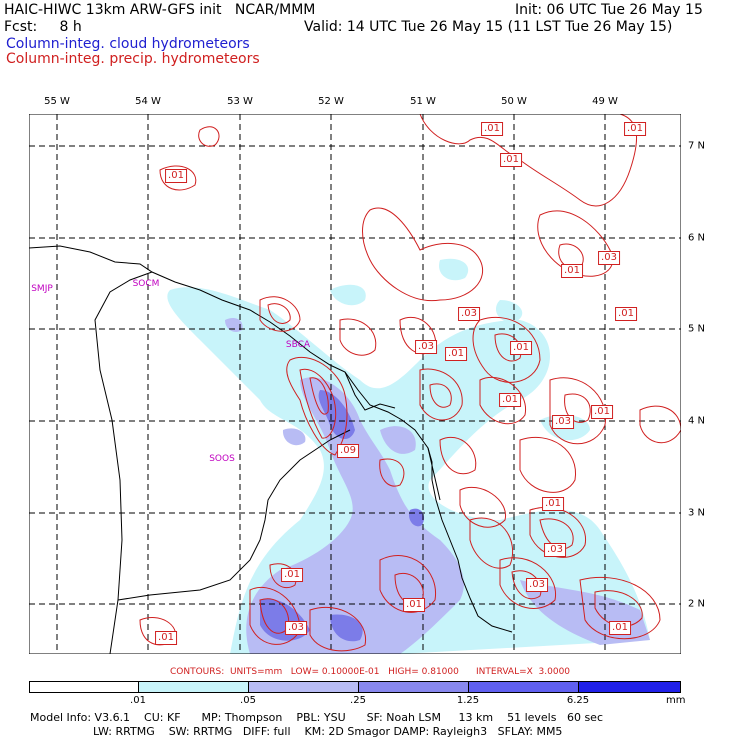 This screenshot has height=740, width=740. What do you see at coordinates (676, 700) in the screenshot?
I see `colorbar-unit: mm` at bounding box center [676, 700].